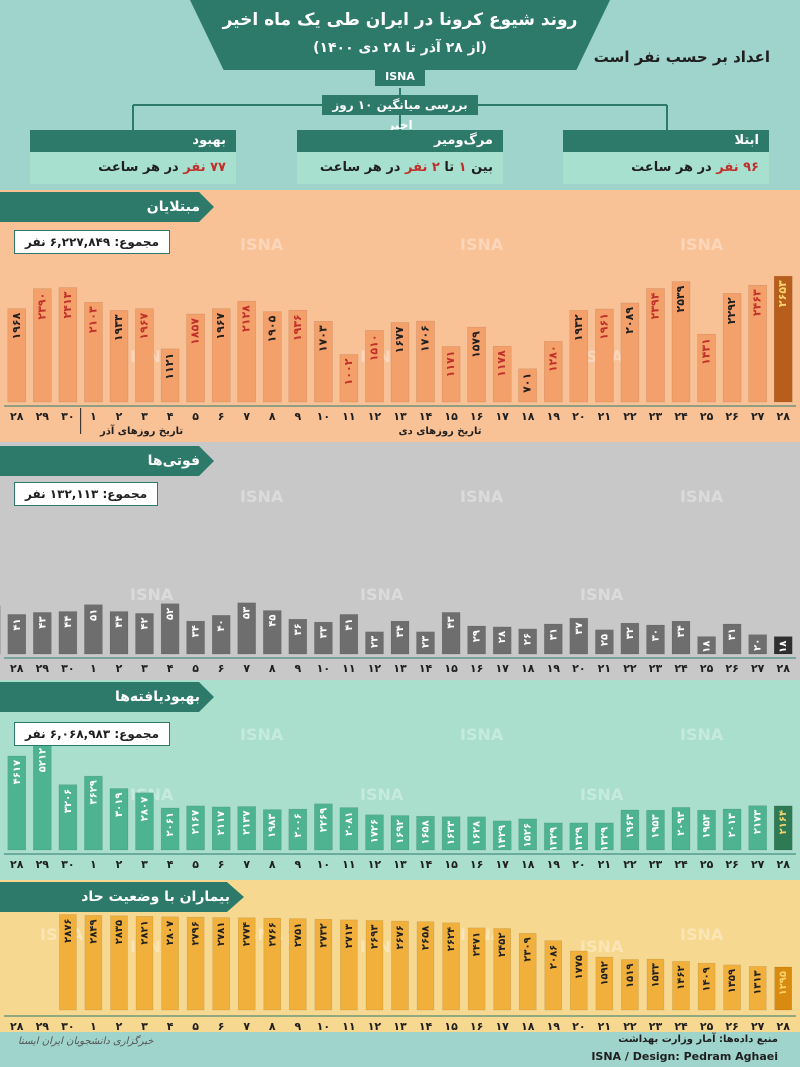  Describe the element at coordinates (67, 304) in the screenshot. I see `bar-label-infected: ۲۴۱۳` at that location.